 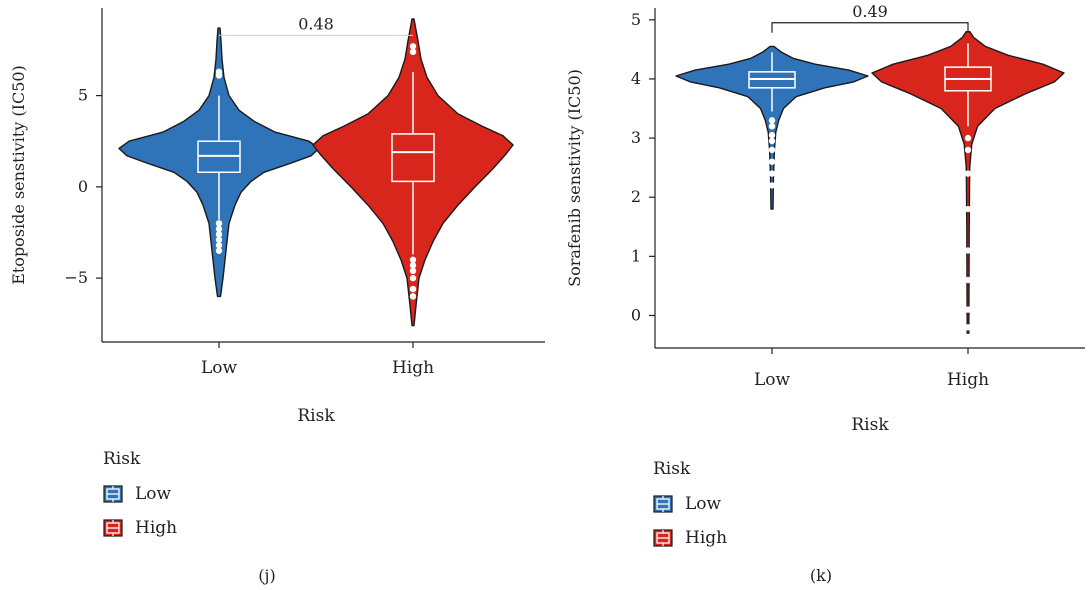 What do you see at coordinates (413, 158) in the screenshot?
I see `box-iqr` at bounding box center [413, 158].